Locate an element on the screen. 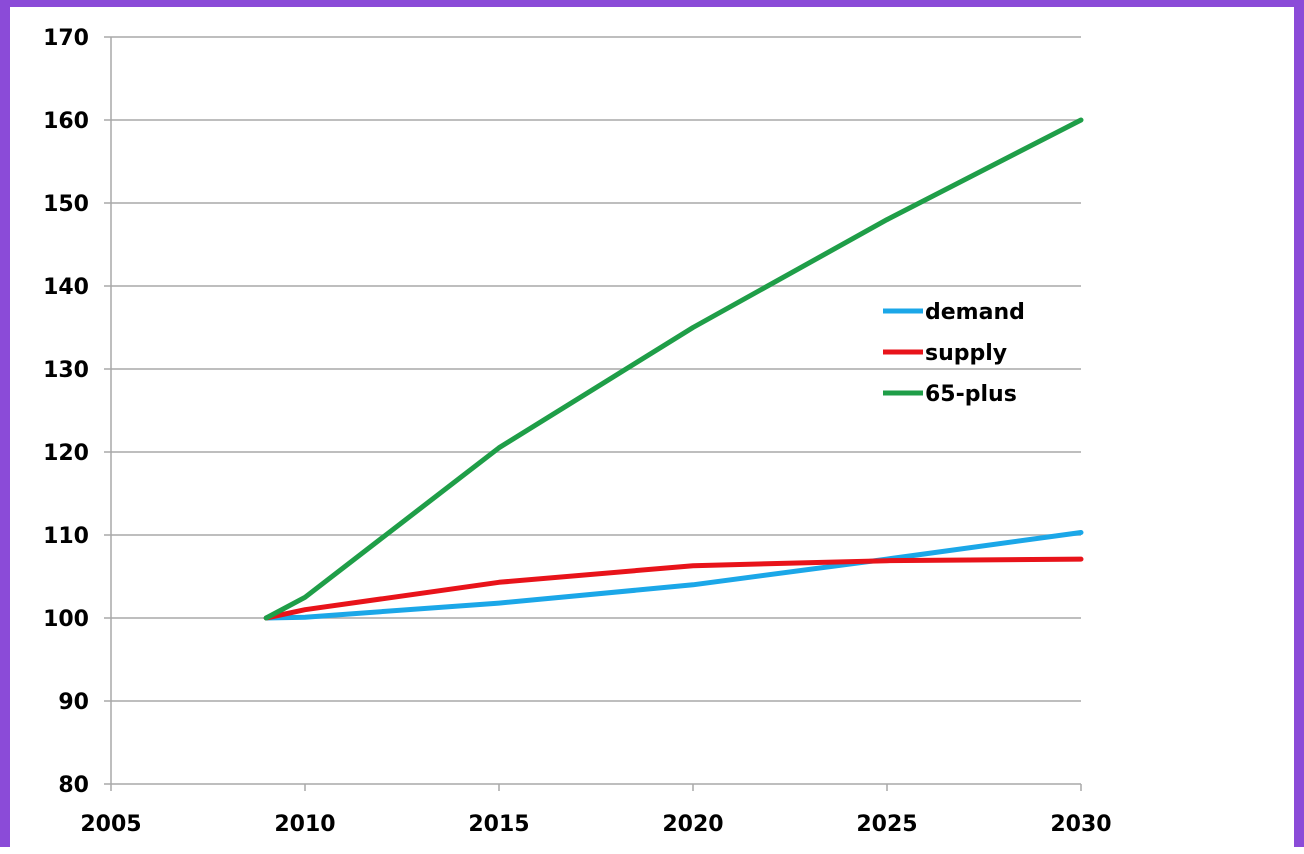  y-tick-label-100: 100 is located at coordinates (66, 619).